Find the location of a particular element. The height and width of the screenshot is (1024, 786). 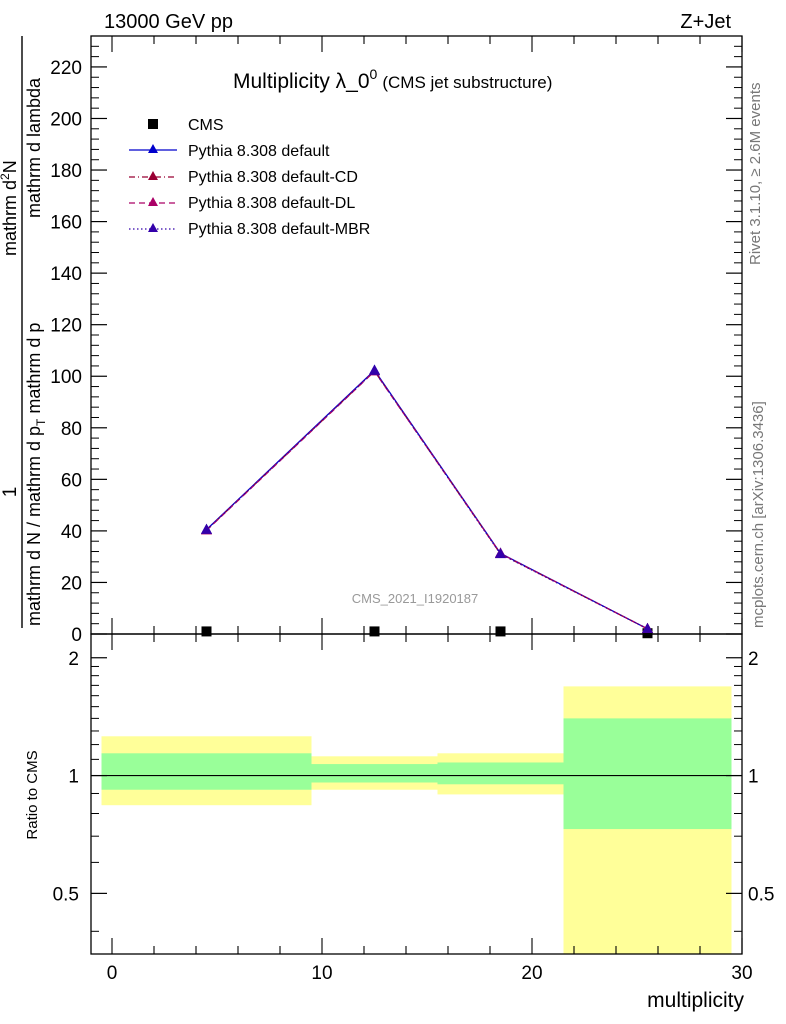

legend-label-cms: CMS is located at coordinates (206, 125).